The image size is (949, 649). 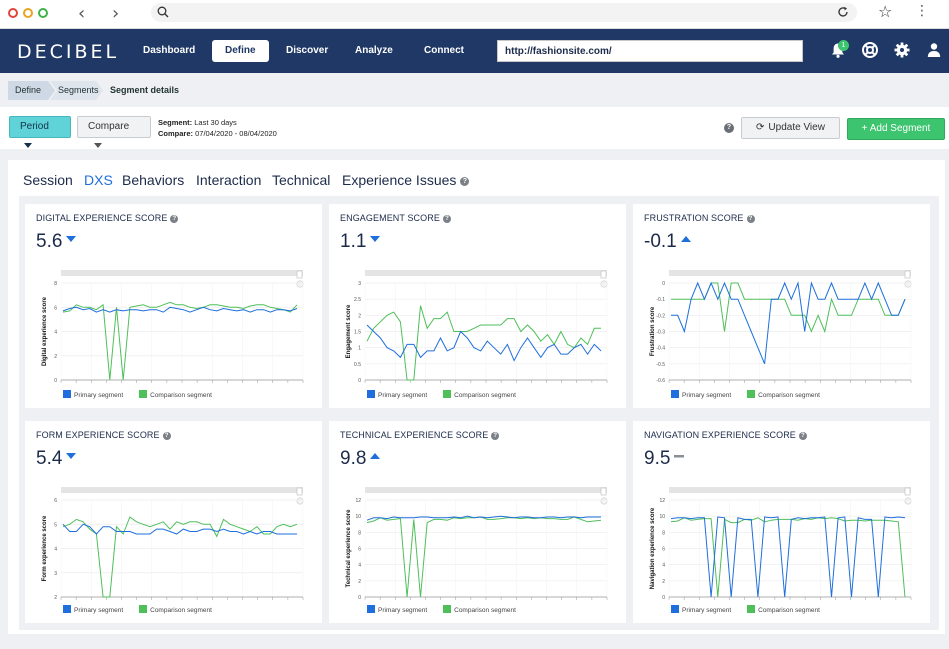 What do you see at coordinates (477, 327) in the screenshot?
I see `line-chart: 0 0.5 1 1.5 2 2.5 3 Engagement score` at bounding box center [477, 327].